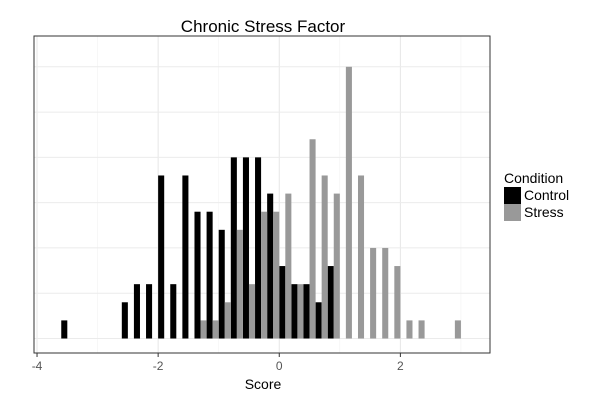 This screenshot has width=600, height=400. Describe the element at coordinates (279, 366) in the screenshot. I see `x-tick-label: 0` at that location.